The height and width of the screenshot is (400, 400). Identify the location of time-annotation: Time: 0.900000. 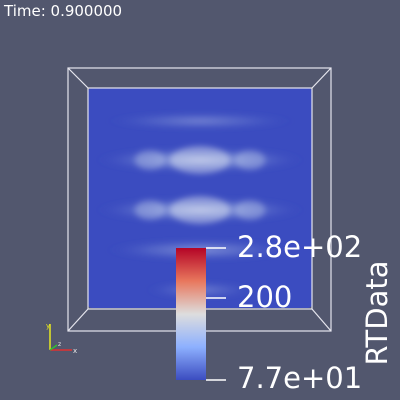
(63, 11).